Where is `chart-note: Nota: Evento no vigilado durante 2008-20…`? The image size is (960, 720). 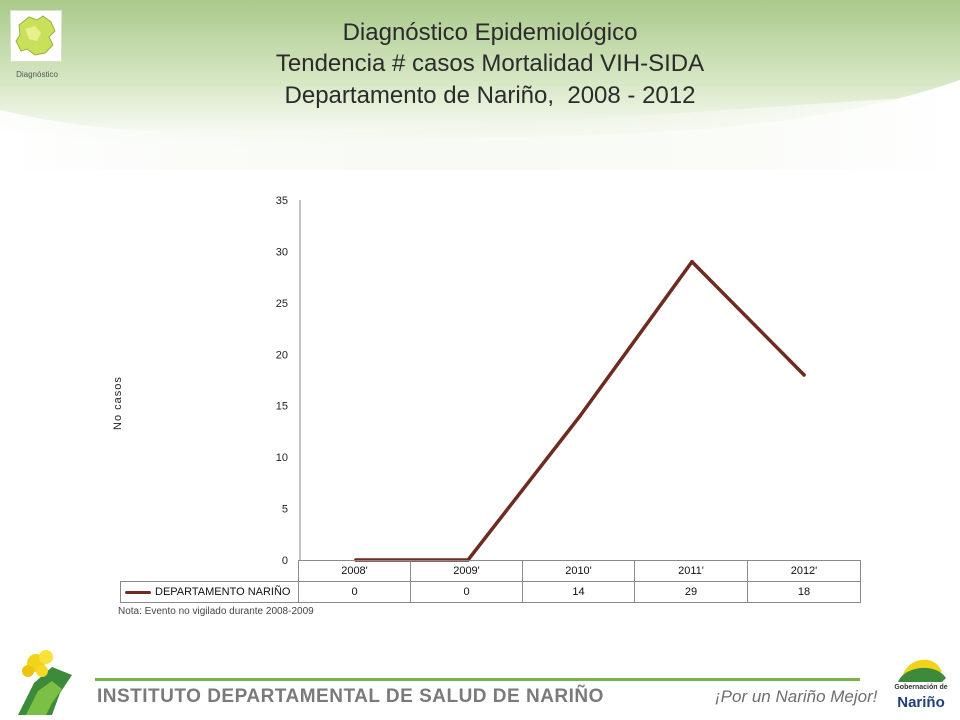
chart-note: Nota: Evento no vigilado durante 2008-20… is located at coordinates (216, 611).